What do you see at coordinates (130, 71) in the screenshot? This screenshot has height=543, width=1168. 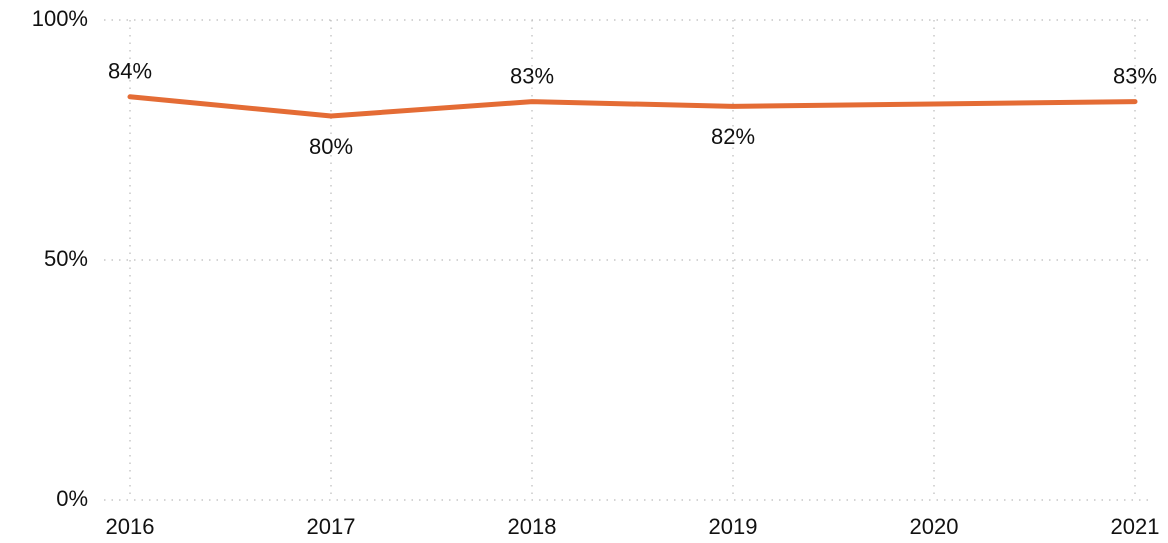 I see `data-label: 84%` at bounding box center [130, 71].